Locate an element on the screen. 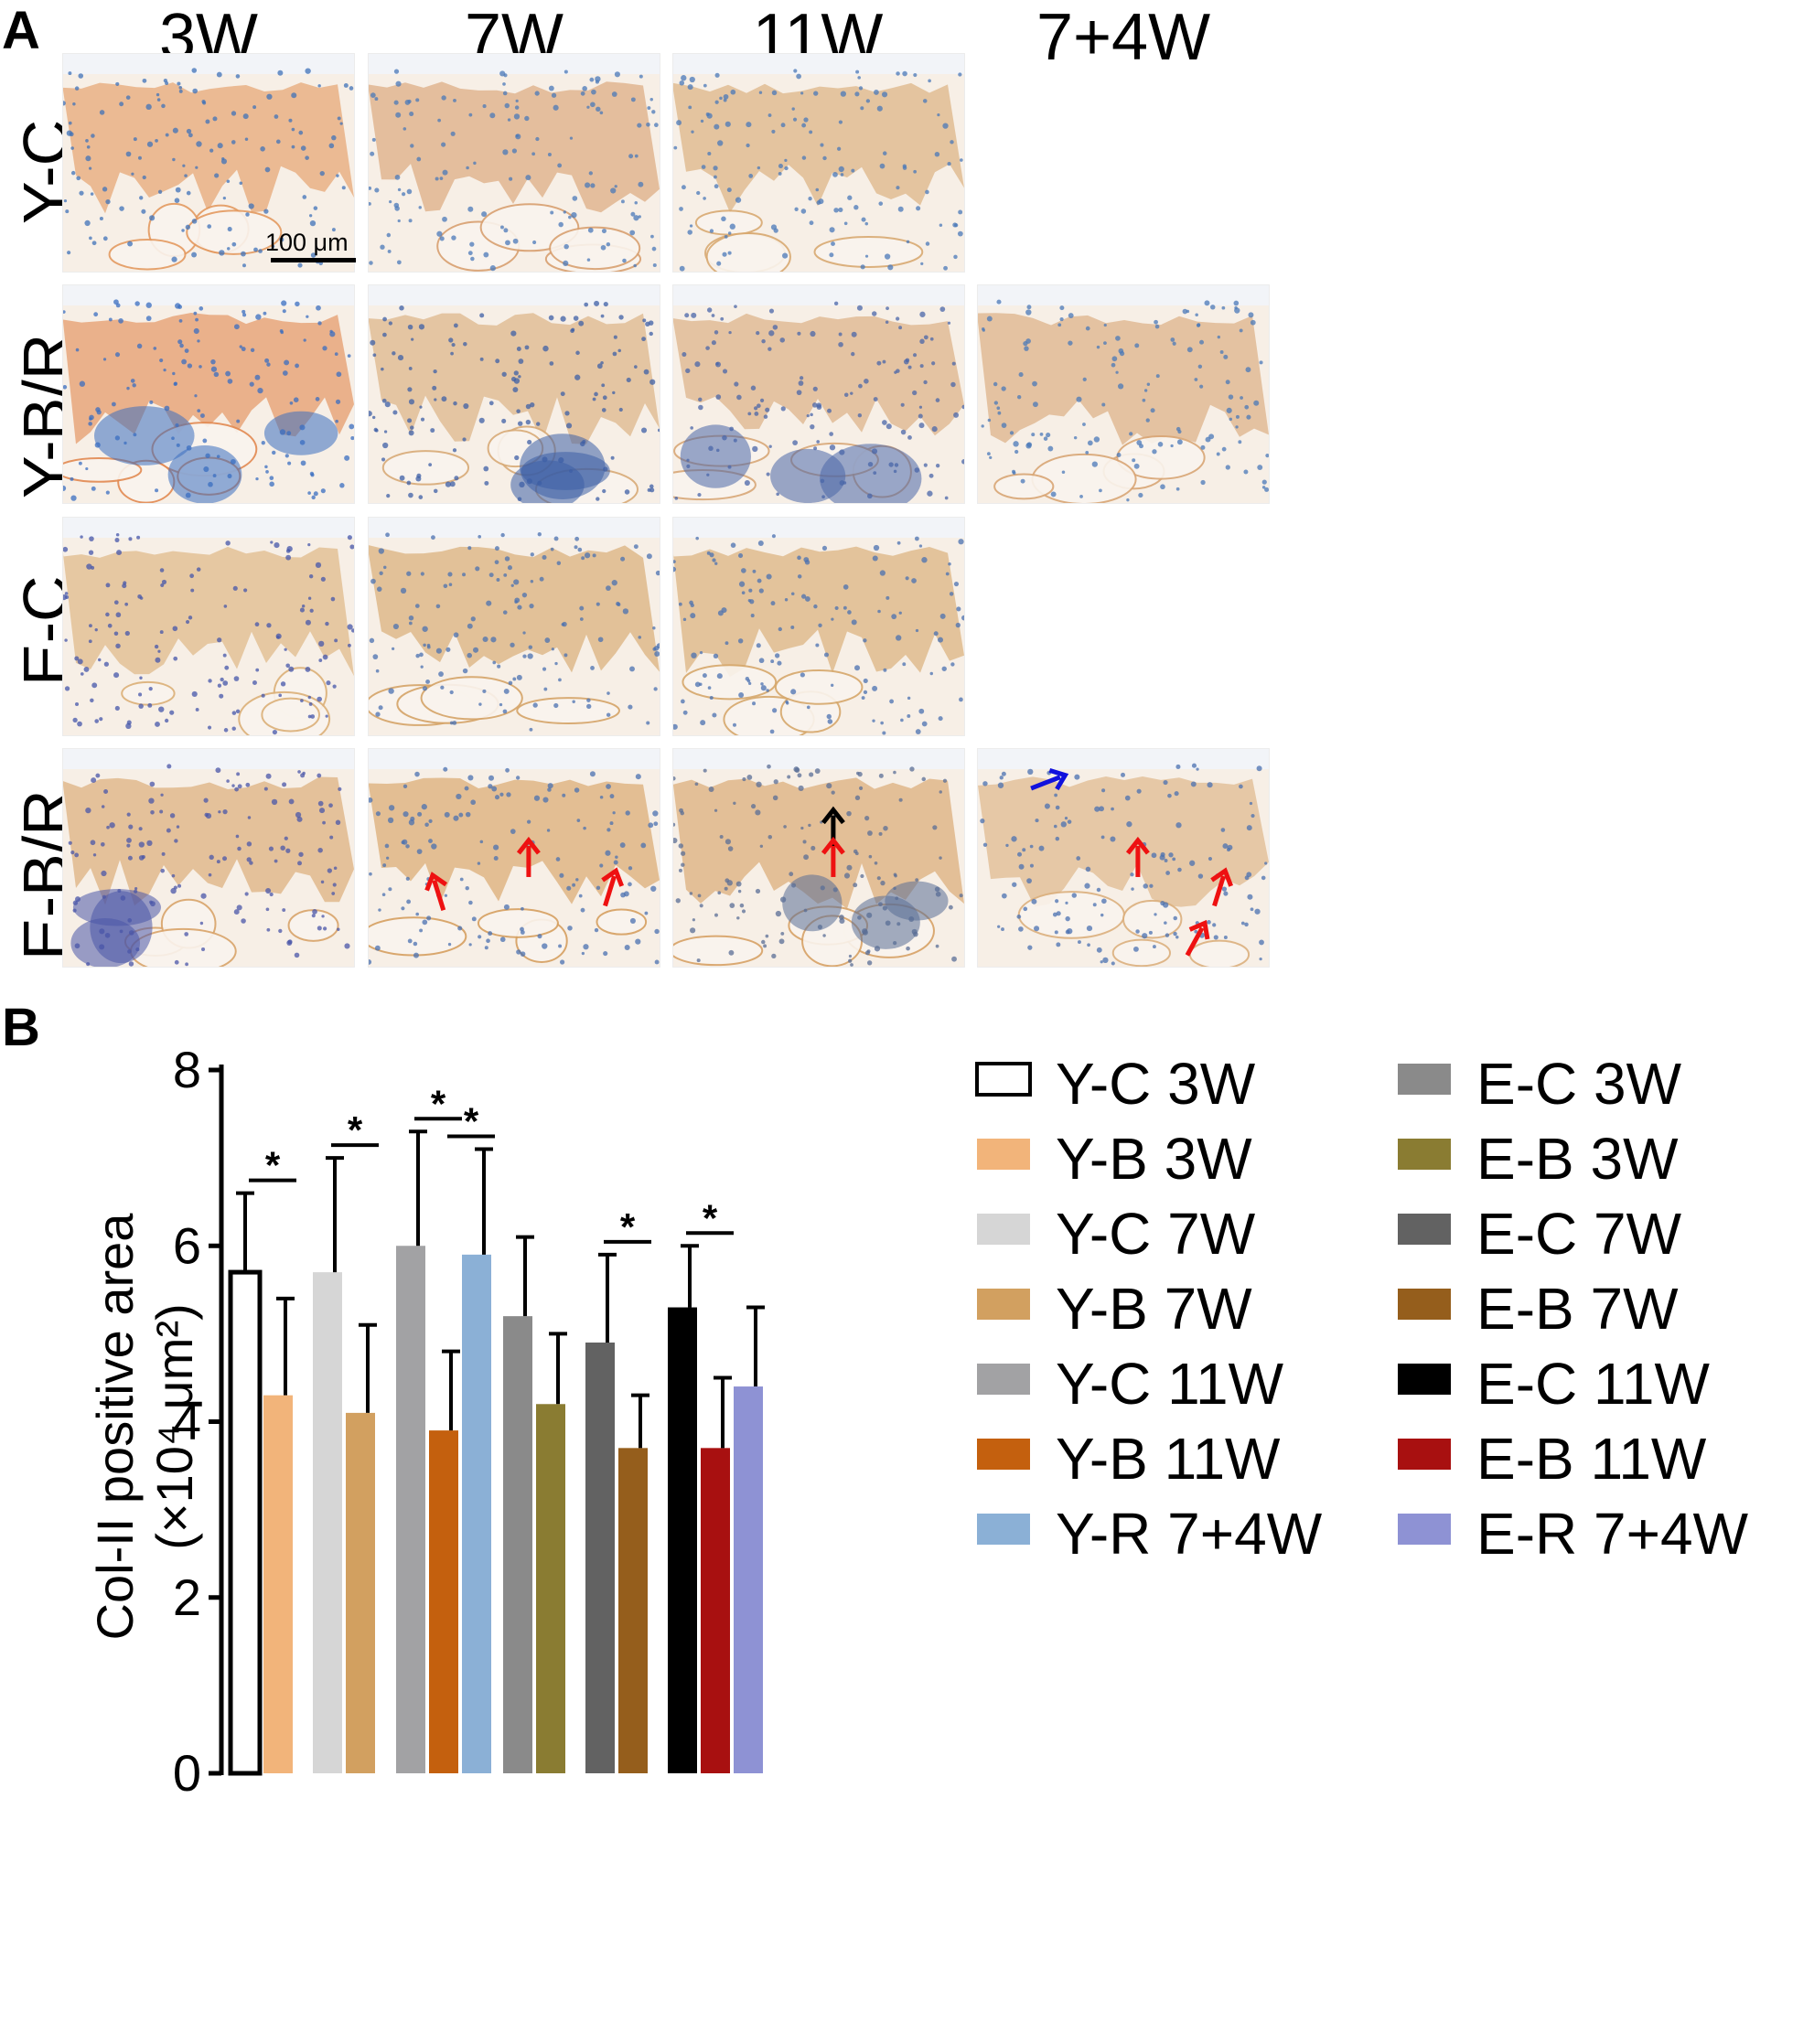  legend-label: Y-B 3W is located at coordinates (1154, 1159).